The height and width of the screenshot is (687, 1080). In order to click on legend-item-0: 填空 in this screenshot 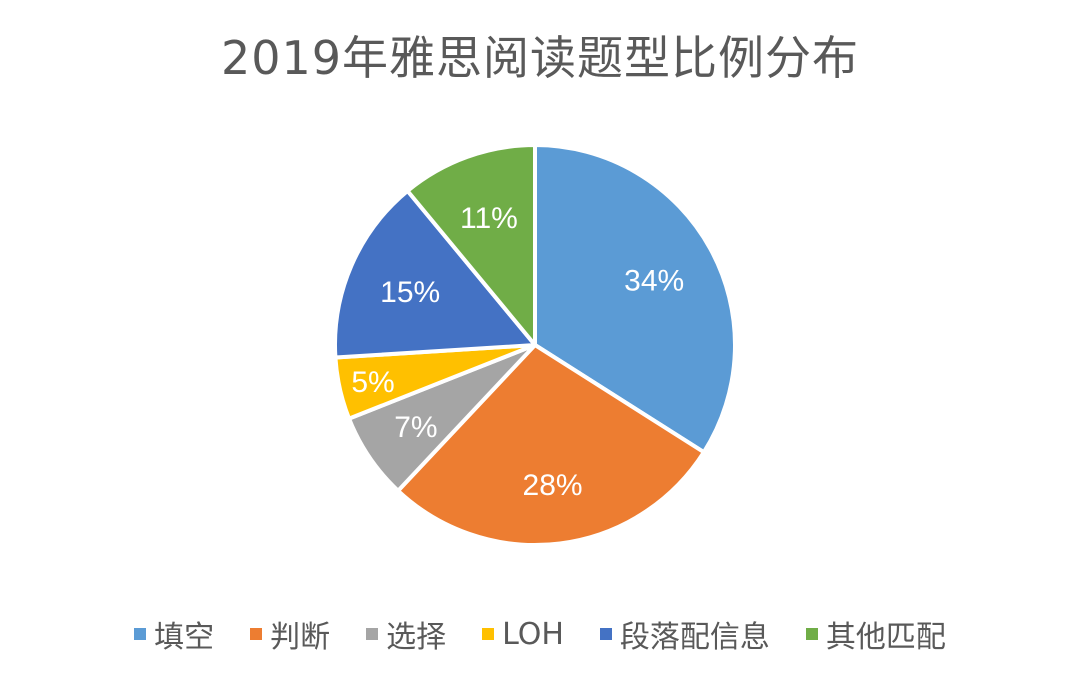, I will do `click(174, 634)`.